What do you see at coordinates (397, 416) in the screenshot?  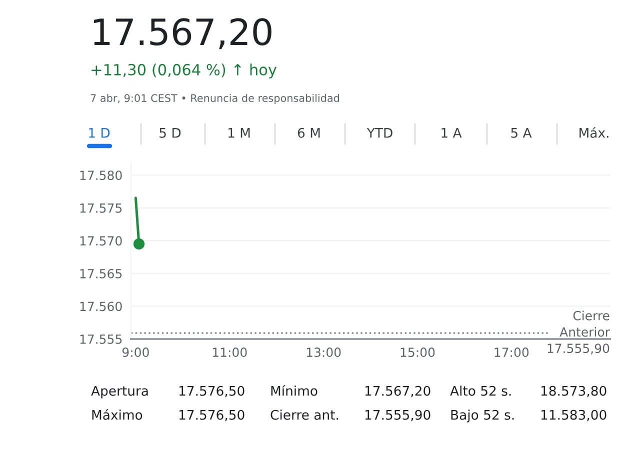 I see `text: 17.555,90` at bounding box center [397, 416].